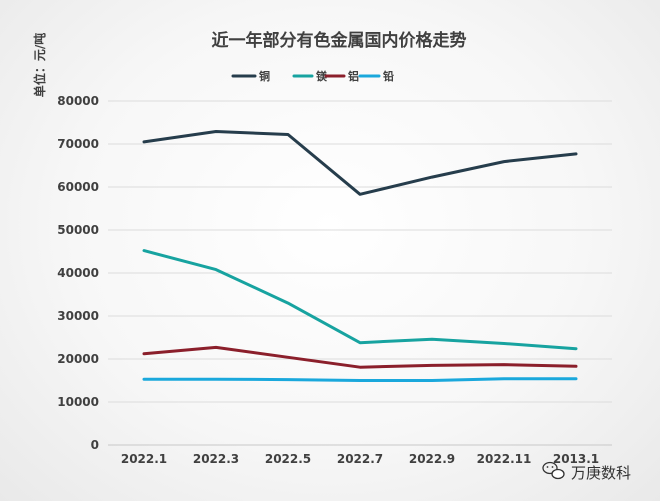 This screenshot has height=501, width=660. I want to click on legend-label: 铅, so click(388, 76).